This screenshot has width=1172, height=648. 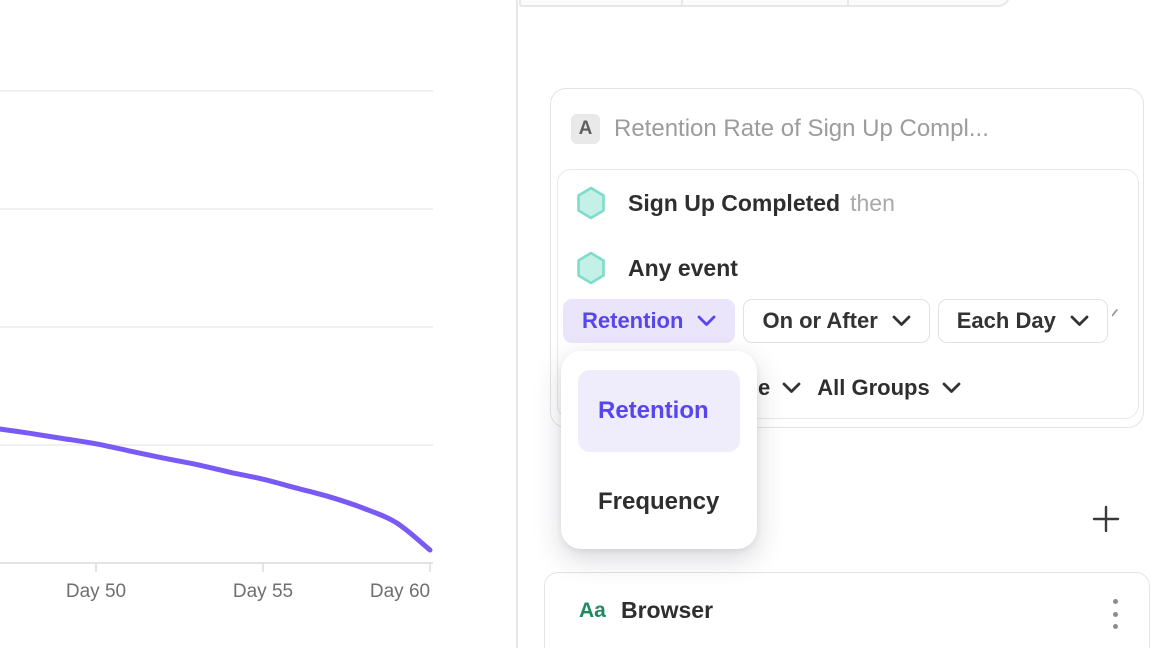 I want to click on svg-text: Day 60, so click(x=400, y=591).